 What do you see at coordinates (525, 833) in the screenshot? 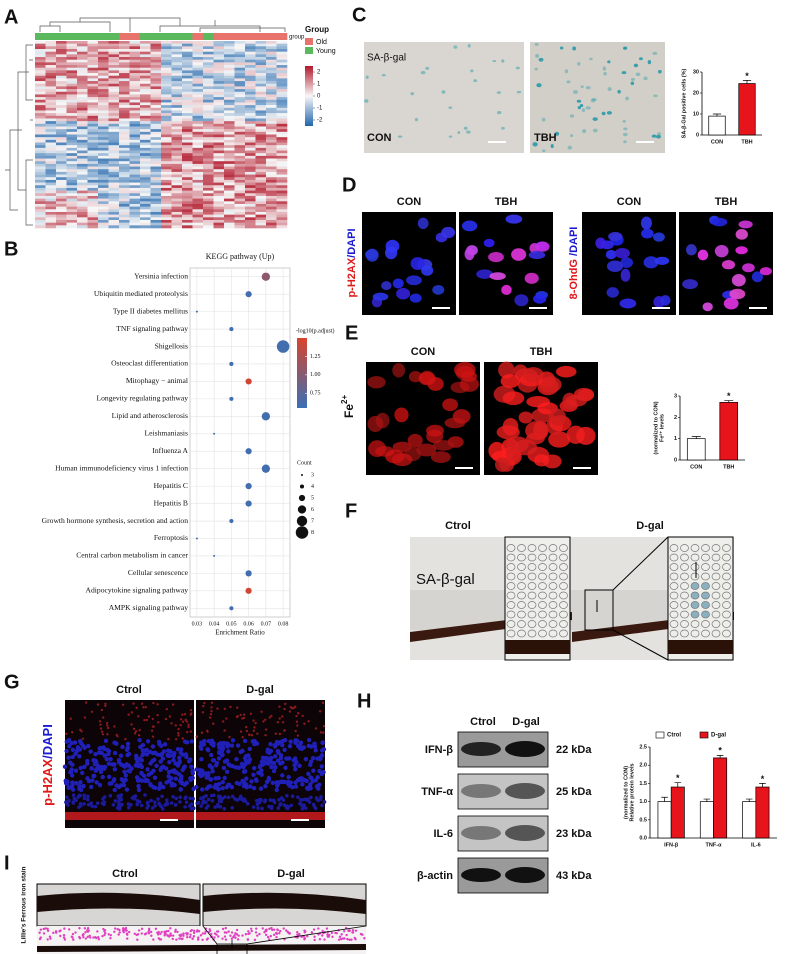
I see `band` at bounding box center [525, 833].